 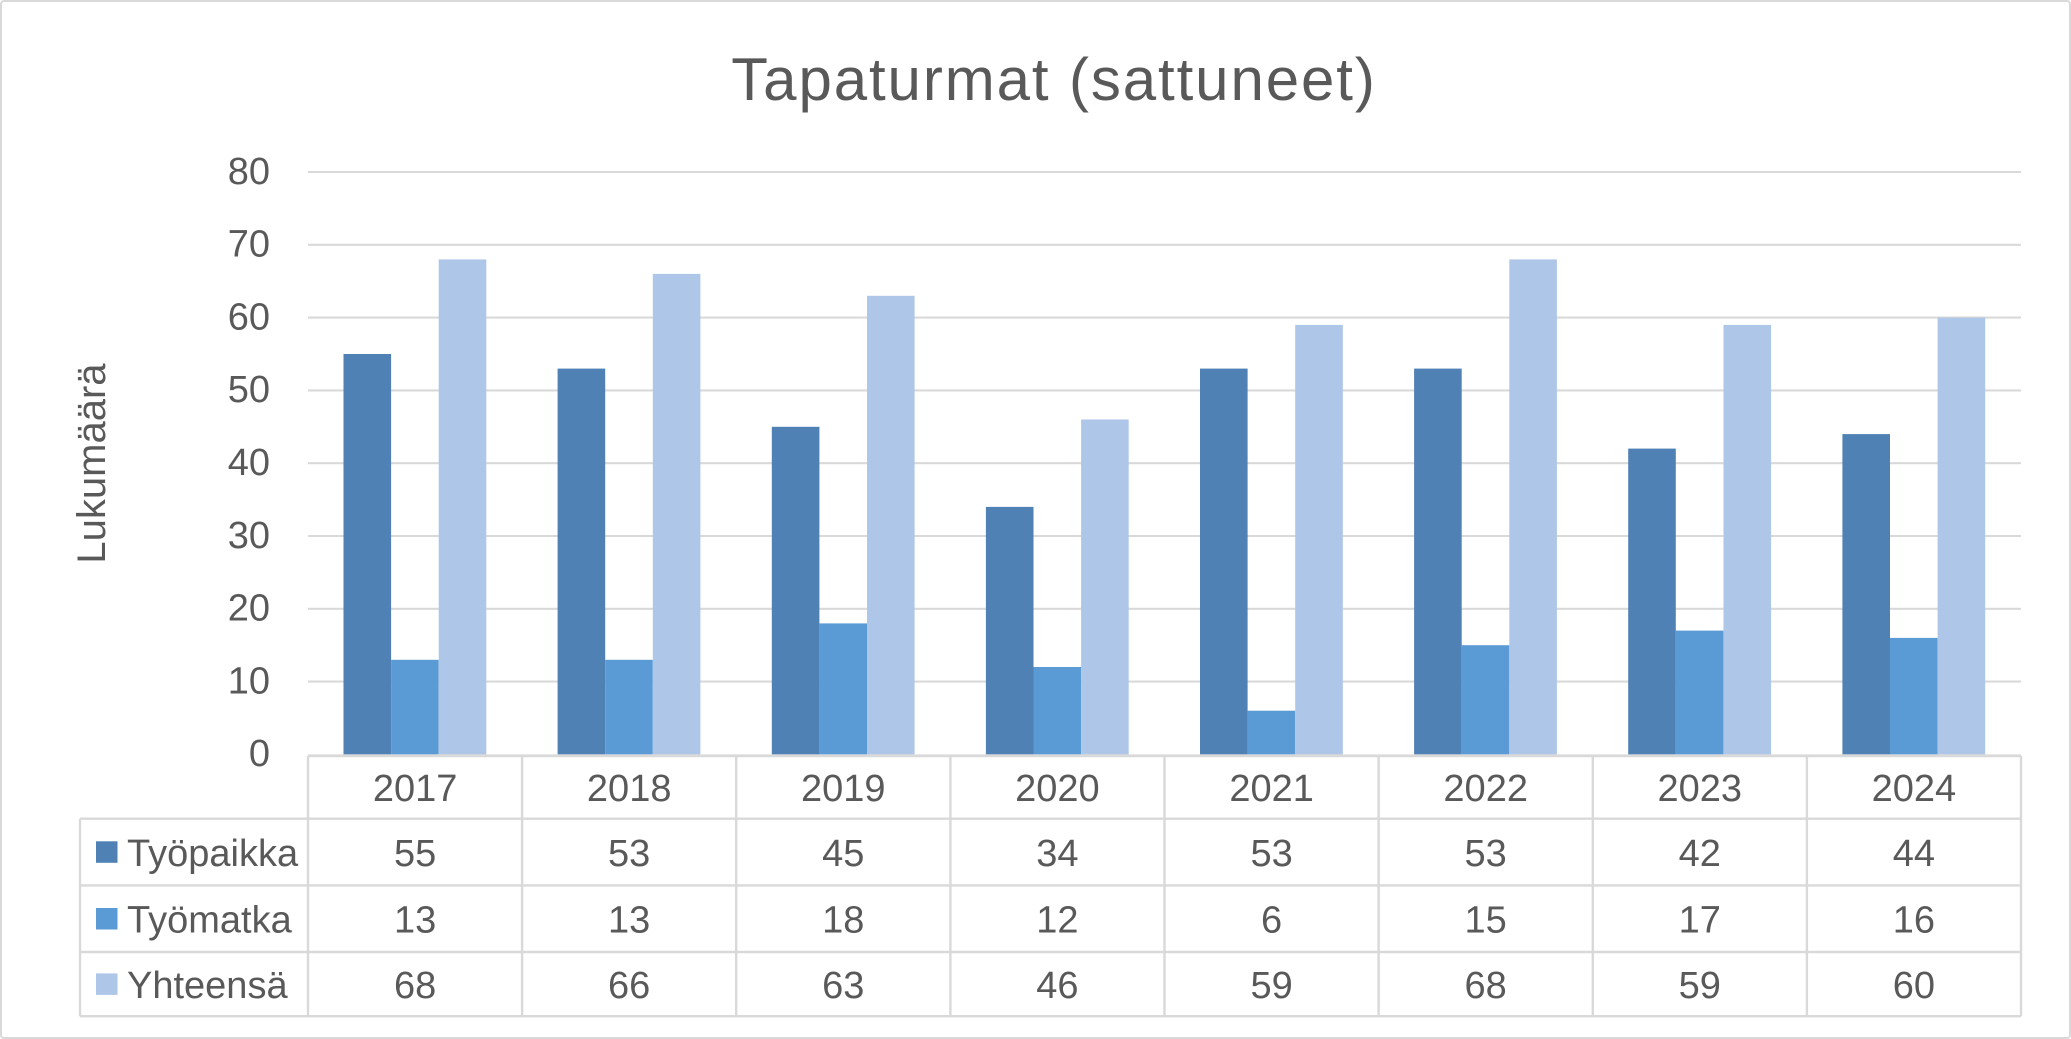 I want to click on svg-text: 80, so click(x=249, y=172).